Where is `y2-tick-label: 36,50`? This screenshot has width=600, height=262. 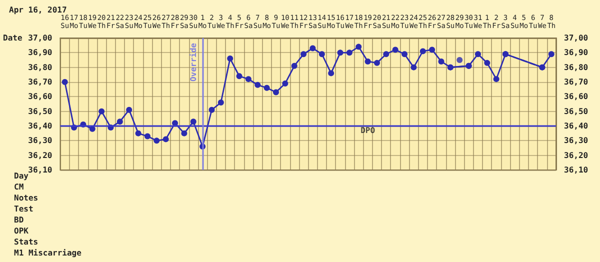
y2-tick-label: 36,50 is located at coordinates (576, 111).